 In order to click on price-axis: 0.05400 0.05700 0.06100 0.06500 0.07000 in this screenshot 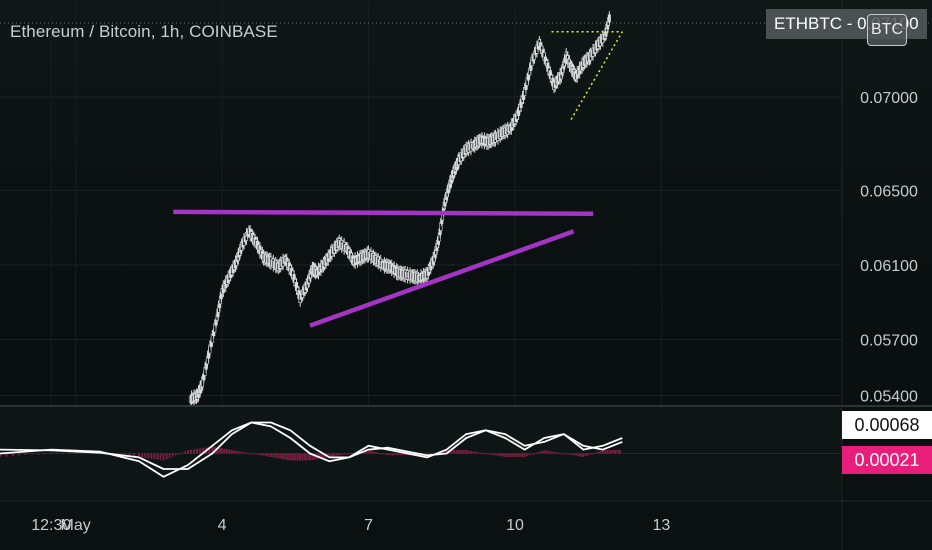, I will do `click(889, 248)`.